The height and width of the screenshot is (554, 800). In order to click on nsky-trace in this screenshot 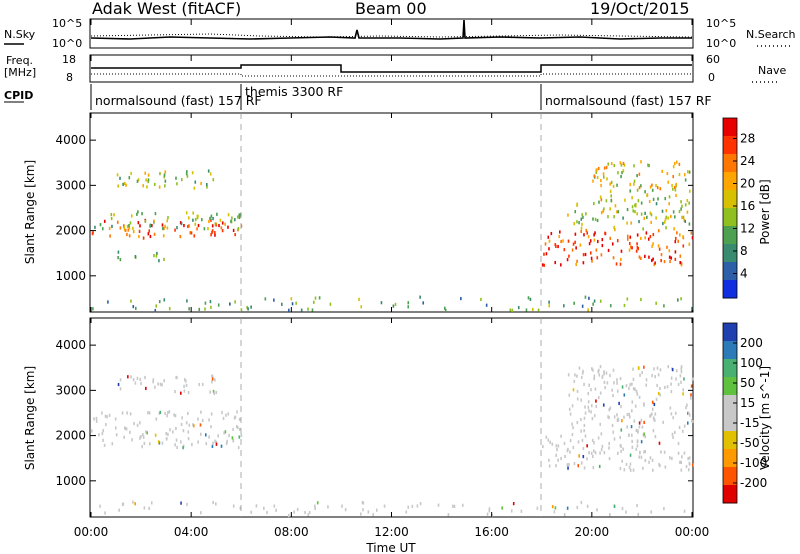, I will do `click(391, 29)`.